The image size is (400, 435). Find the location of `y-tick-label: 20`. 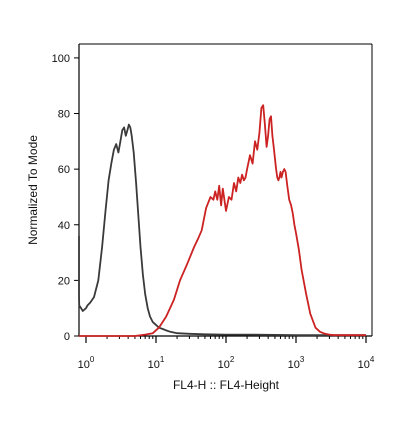

y-tick-label: 20 is located at coordinates (64, 281).